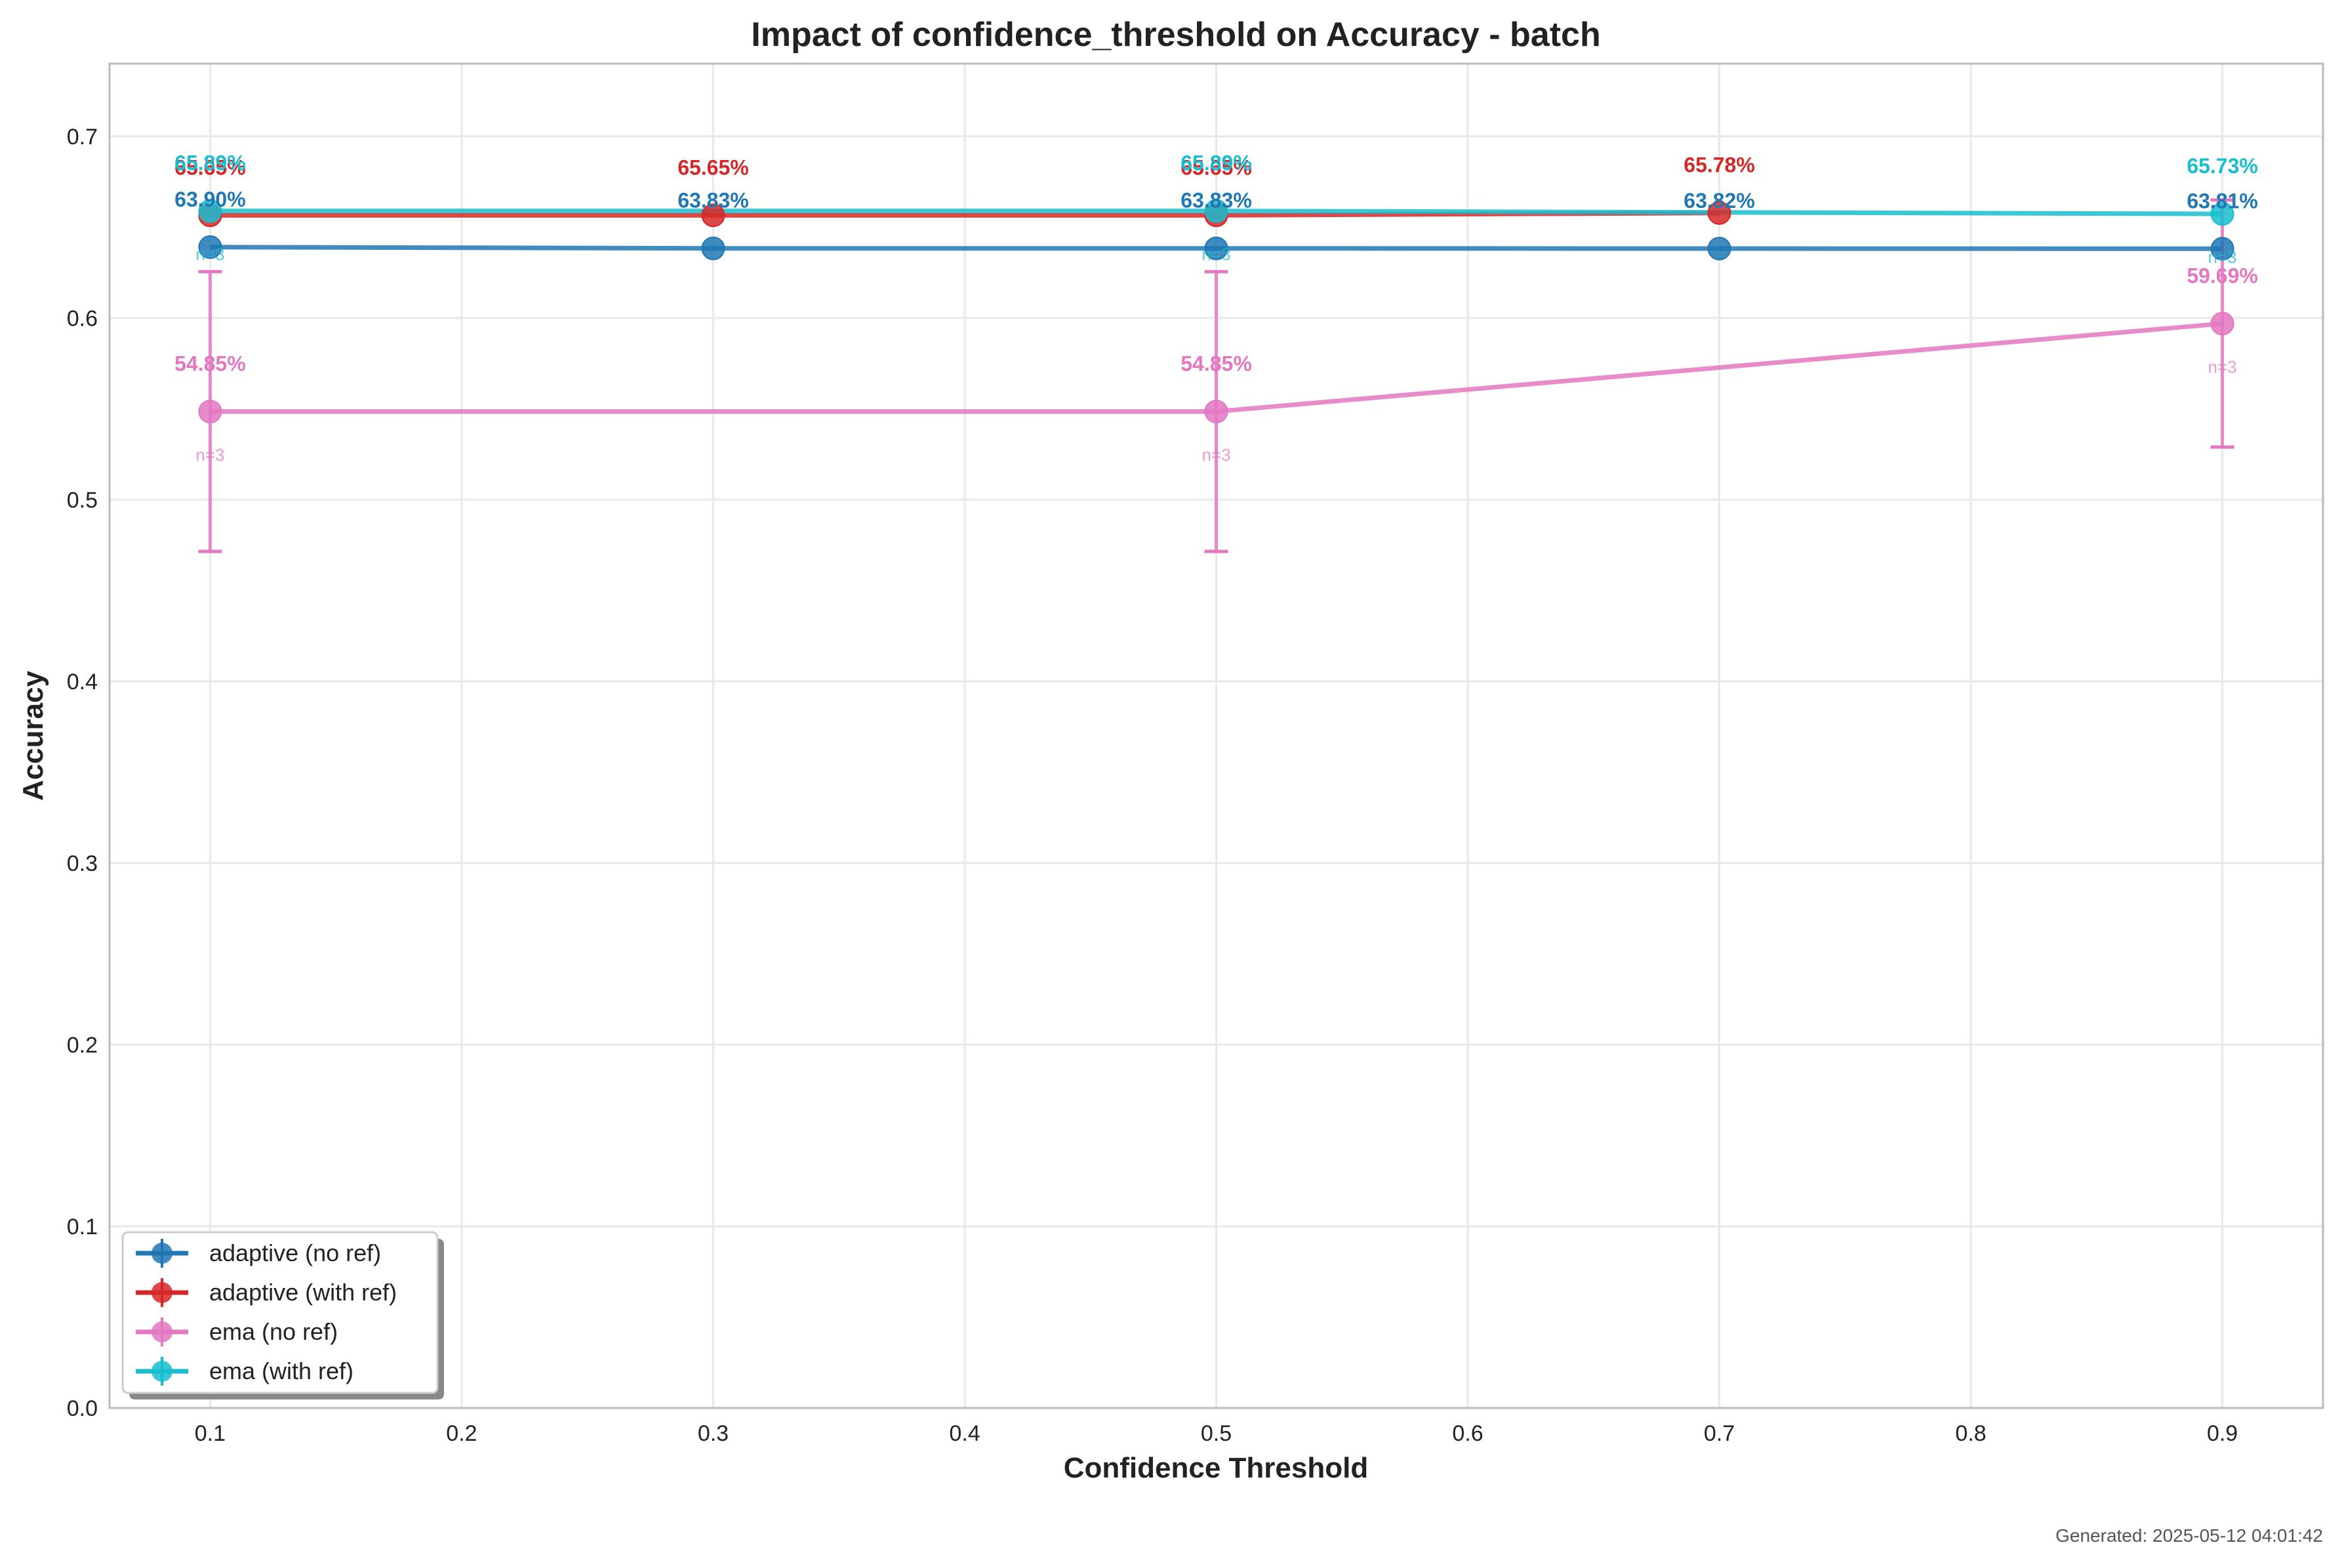  I want to click on legend-label: adaptive (with ref), so click(303, 1292).